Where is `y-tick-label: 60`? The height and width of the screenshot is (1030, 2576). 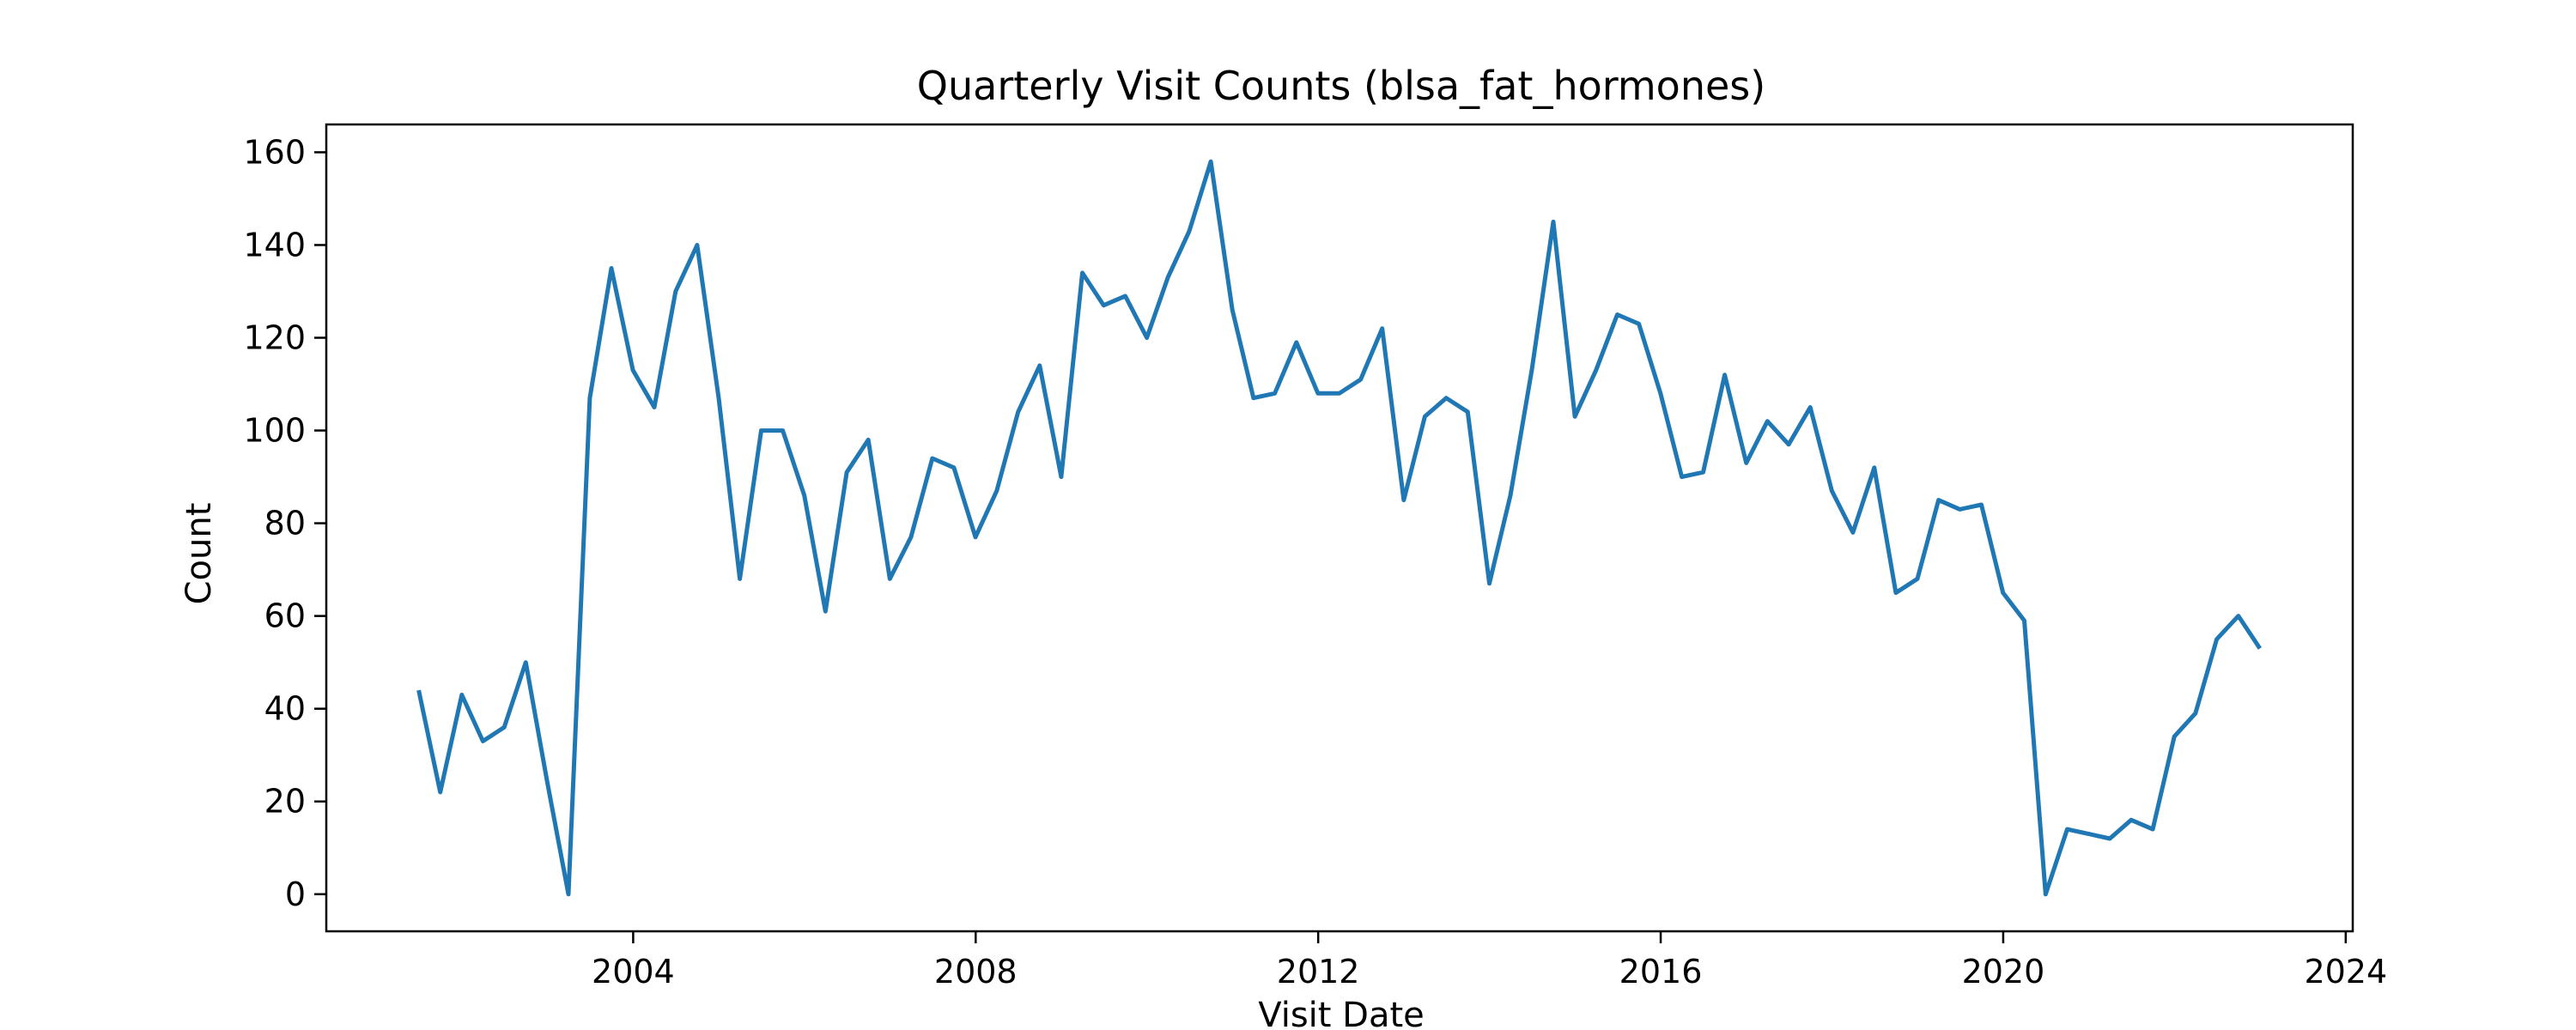
y-tick-label: 60 is located at coordinates (285, 616).